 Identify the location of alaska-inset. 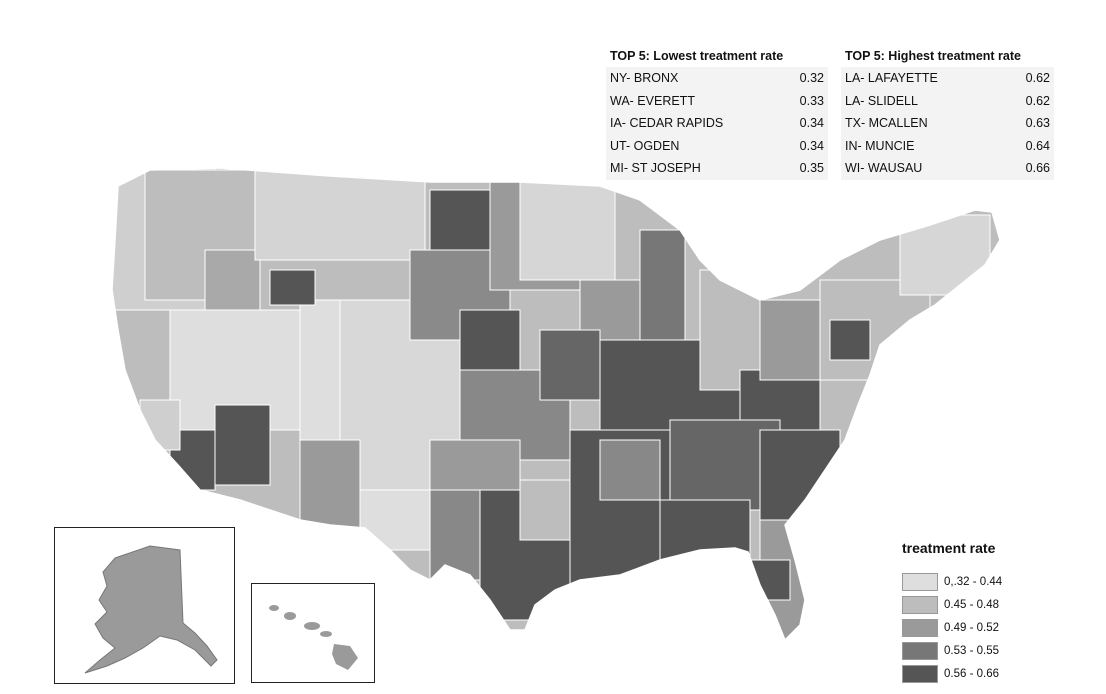
(144, 605).